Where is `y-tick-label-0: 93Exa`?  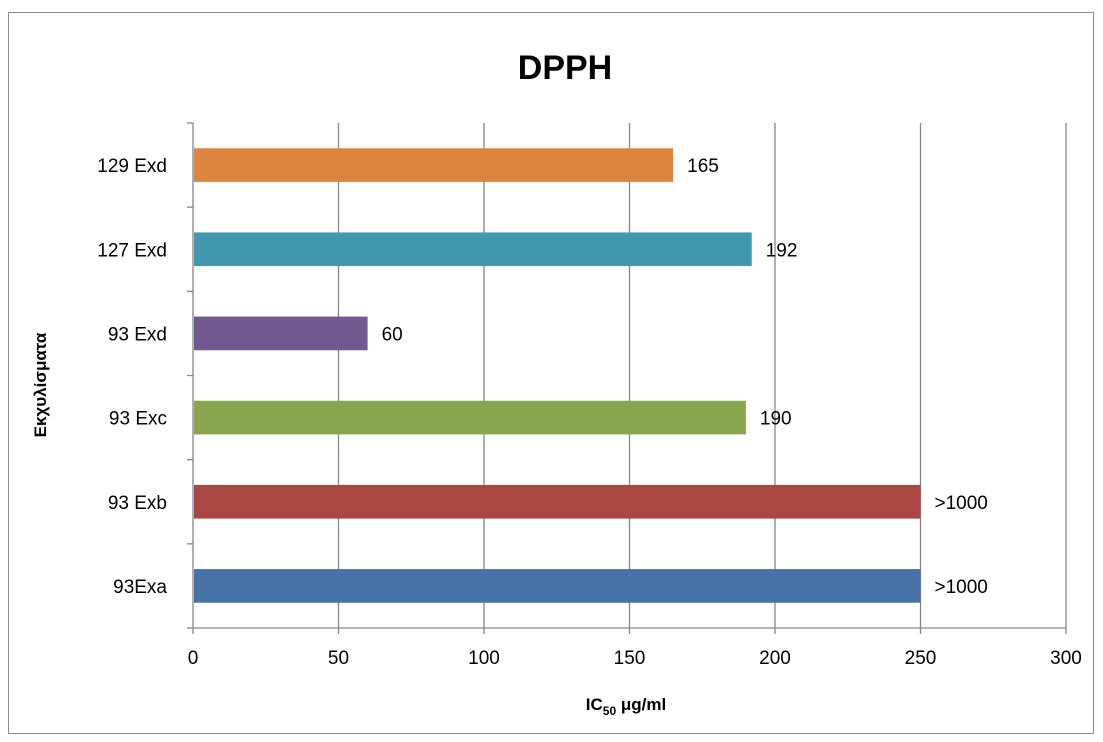
y-tick-label-0: 93Exa is located at coordinates (140, 587).